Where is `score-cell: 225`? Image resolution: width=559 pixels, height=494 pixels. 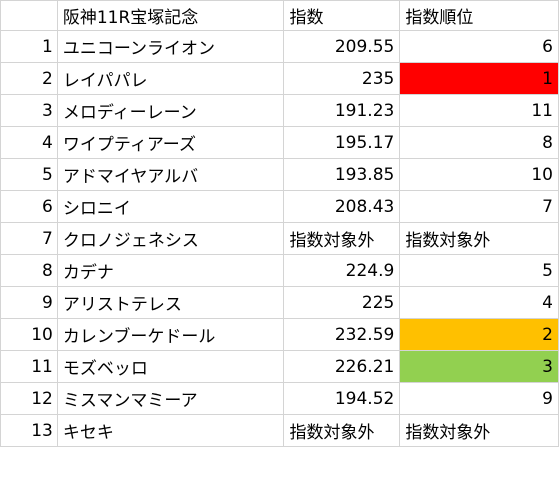
score-cell: 225 is located at coordinates (342, 302).